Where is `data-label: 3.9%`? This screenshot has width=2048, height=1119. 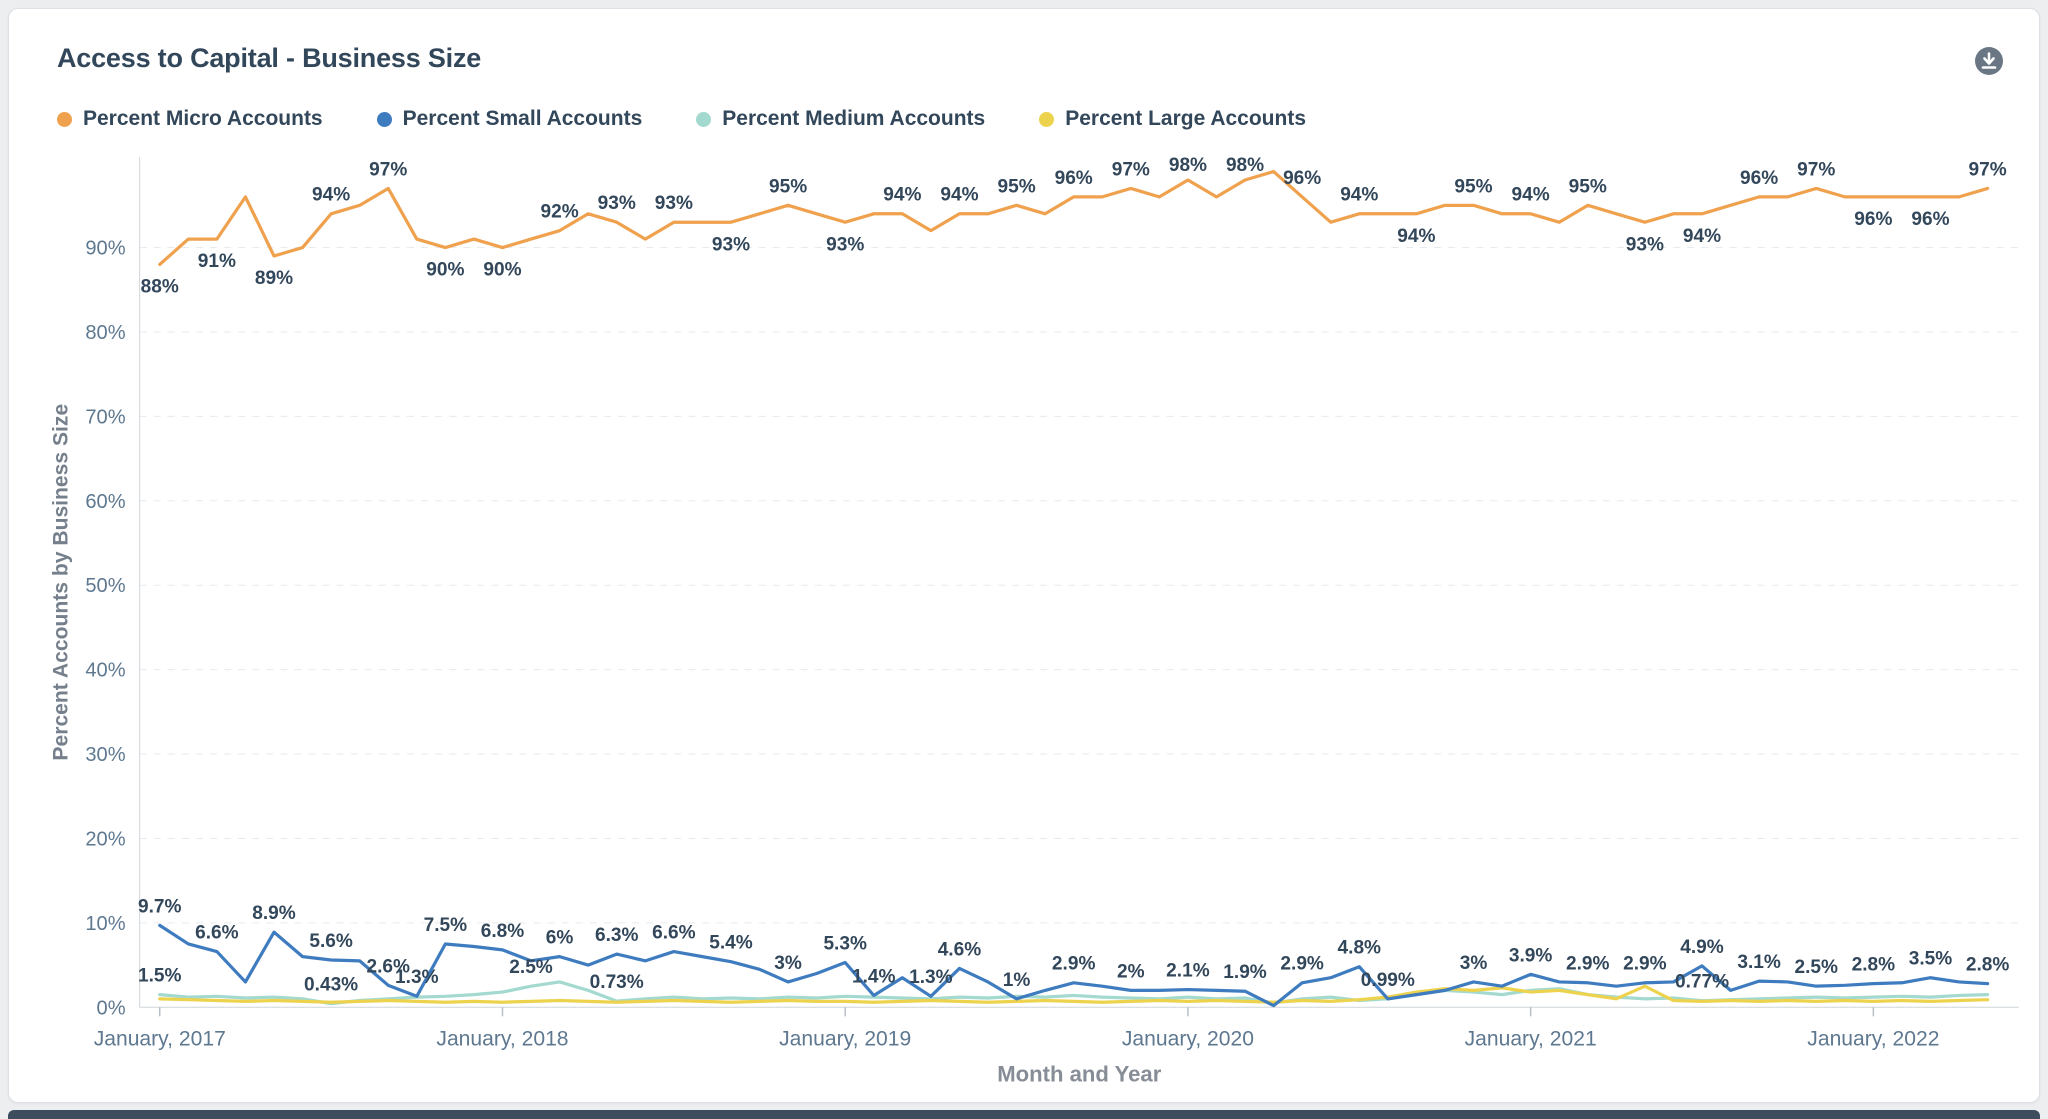
data-label: 3.9% is located at coordinates (1531, 955).